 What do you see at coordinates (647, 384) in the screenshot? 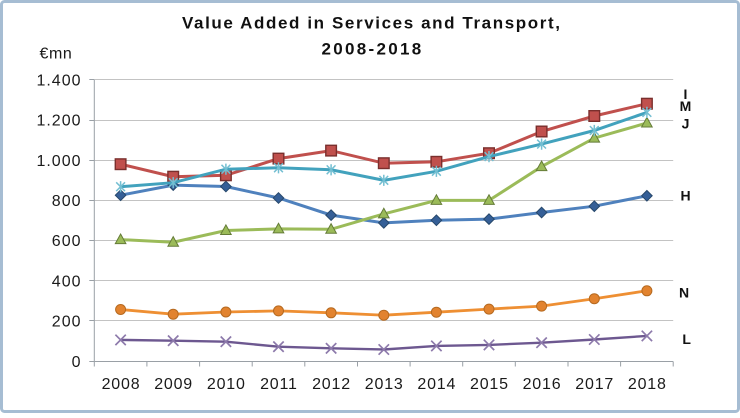
I see `svg-text: 2018` at bounding box center [647, 384].